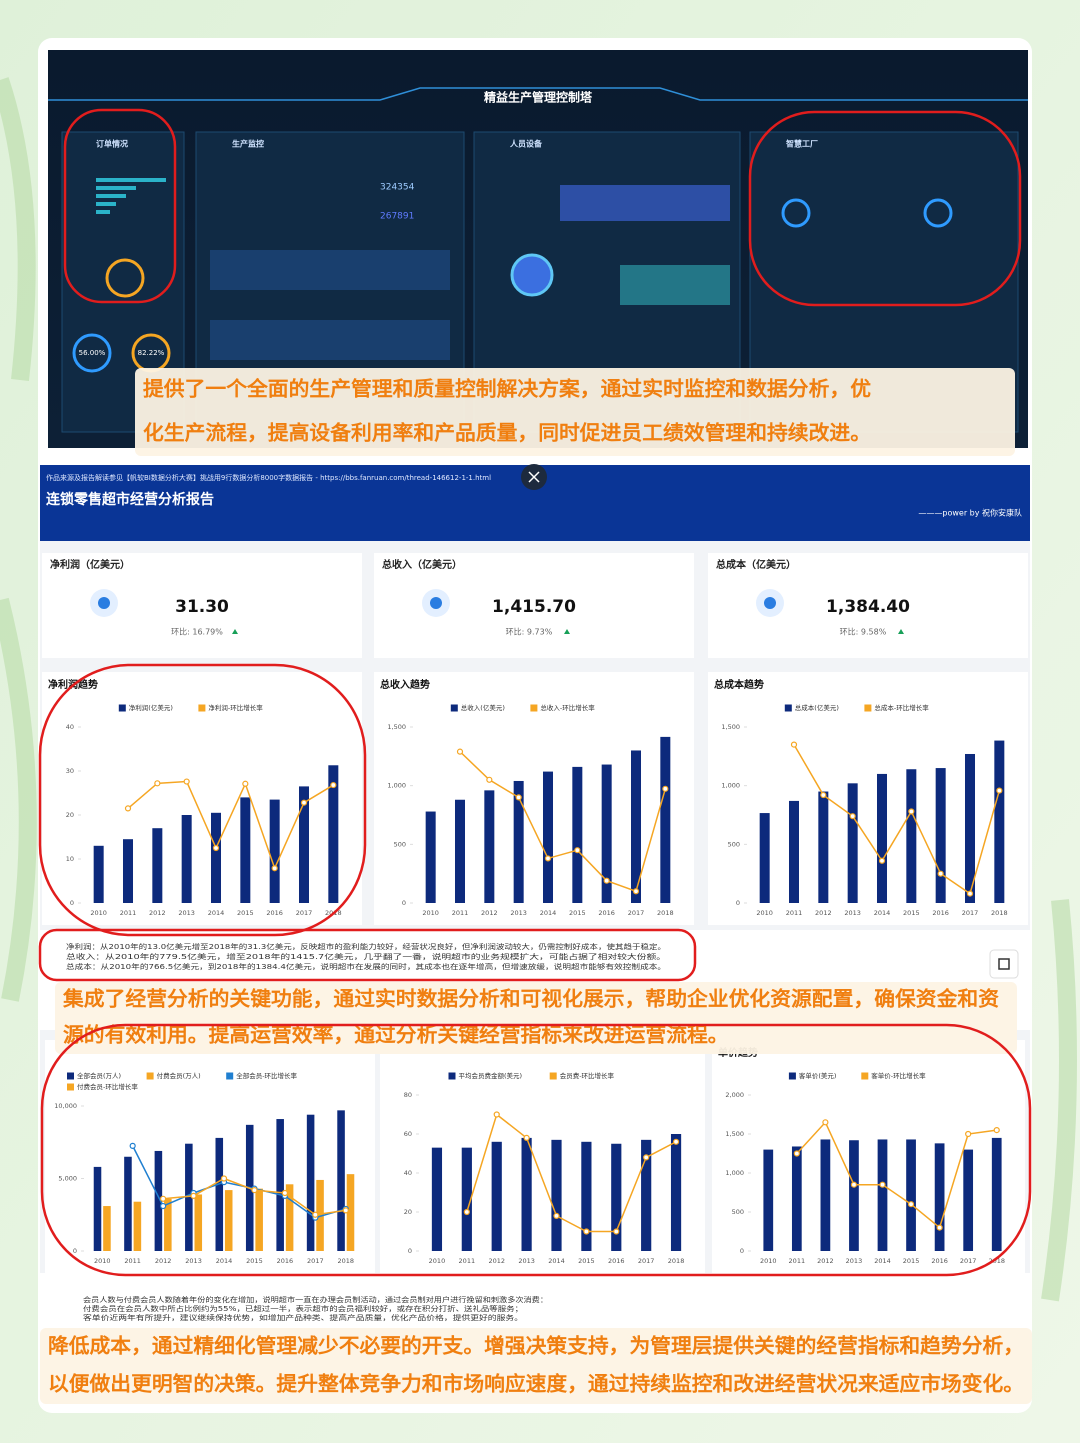 This screenshot has height=1443, width=1080. What do you see at coordinates (734, 1134) in the screenshot?
I see `y-tick-label: 1,500` at bounding box center [734, 1134].